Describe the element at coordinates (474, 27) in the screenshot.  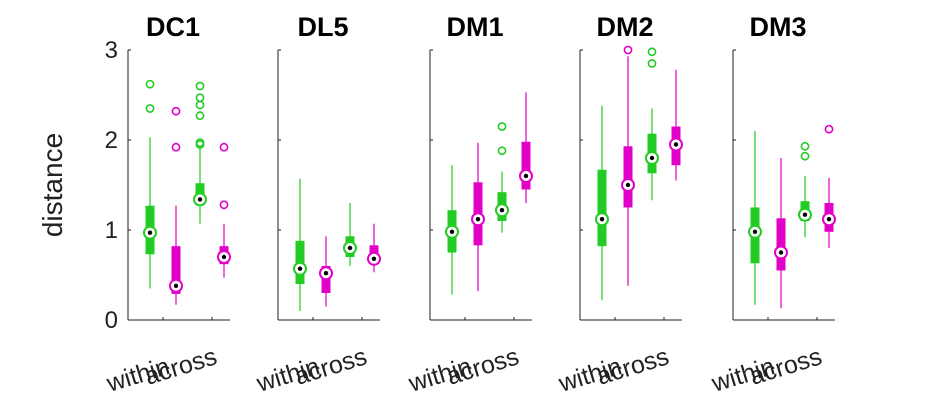
I see `panel-title: DM1` at that location.